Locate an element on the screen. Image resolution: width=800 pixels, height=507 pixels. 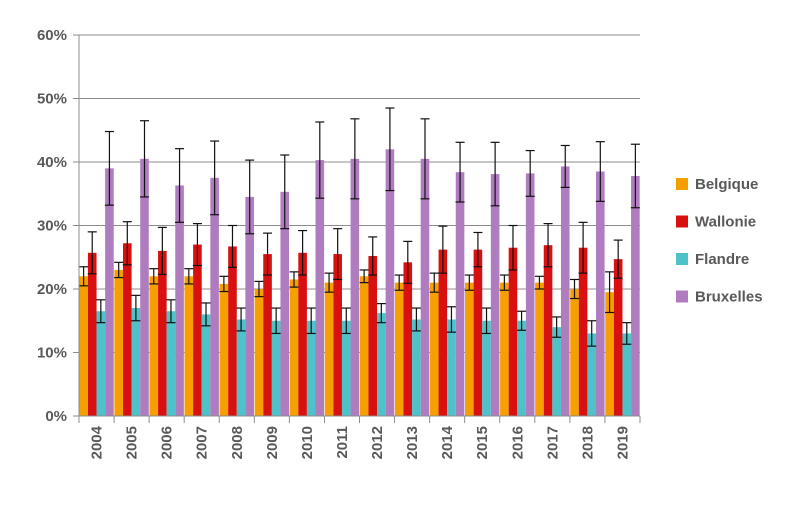
bar-wallonie-2017 is located at coordinates (548, 330).